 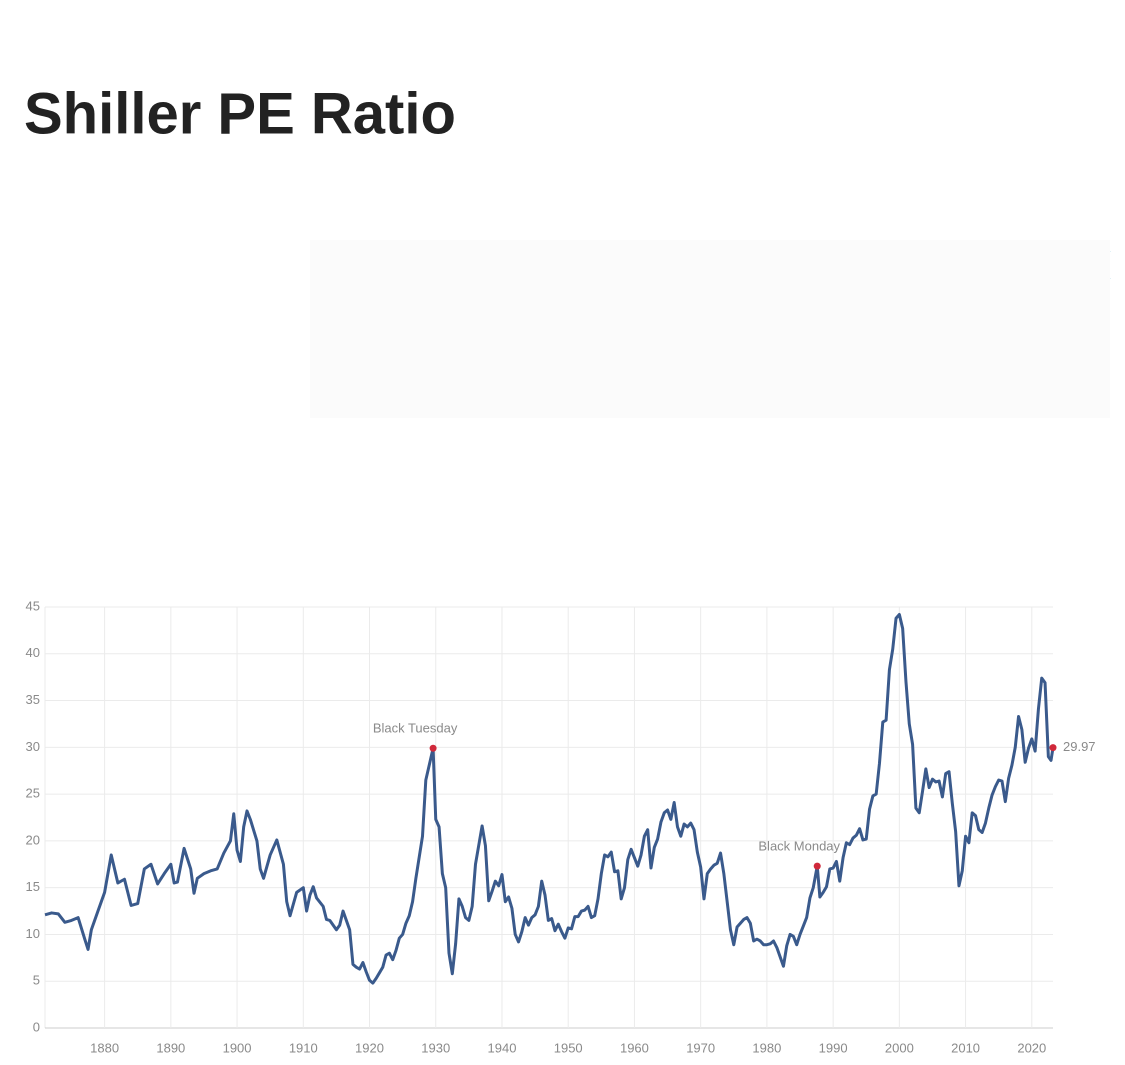 What do you see at coordinates (415, 728) in the screenshot?
I see `event-label: Black Tuesday` at bounding box center [415, 728].